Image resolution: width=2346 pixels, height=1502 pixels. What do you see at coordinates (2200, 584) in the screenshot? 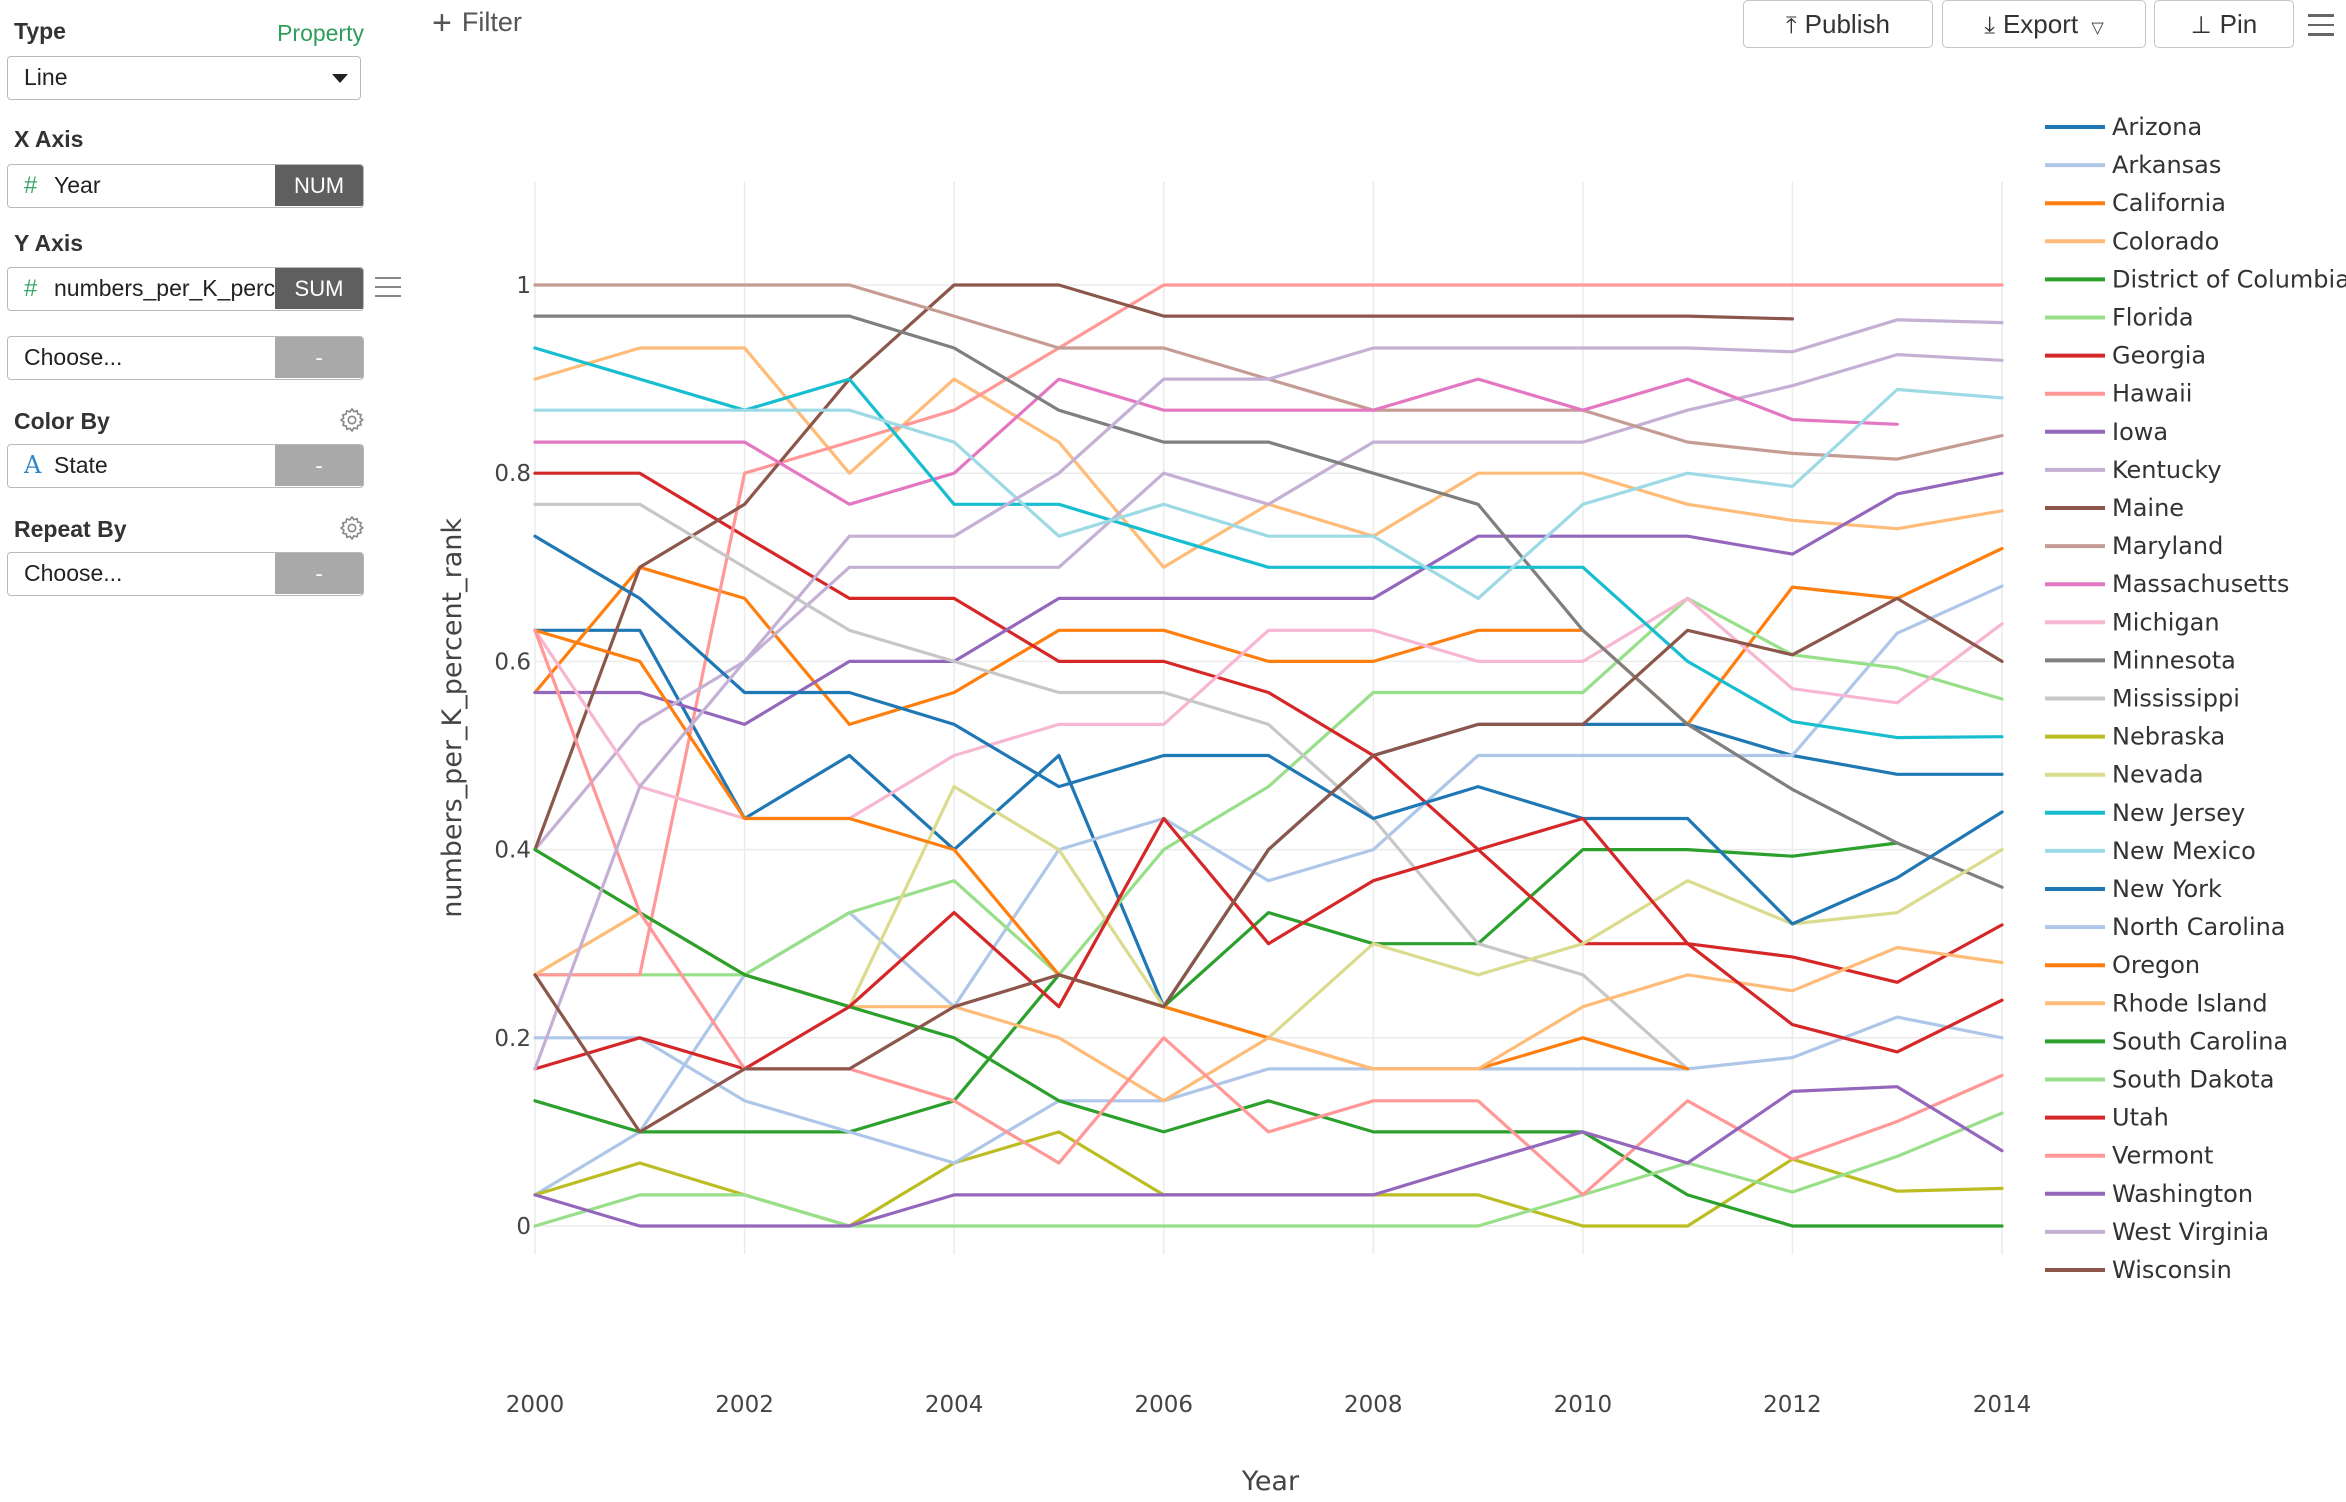
I see `legend-label: Massachusetts` at bounding box center [2200, 584].